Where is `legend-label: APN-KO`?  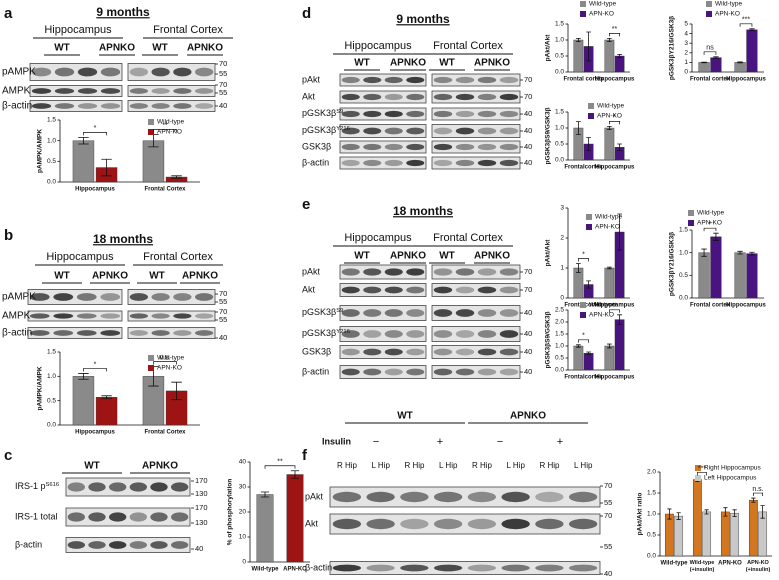
legend-label: APN-KO is located at coordinates (709, 223).